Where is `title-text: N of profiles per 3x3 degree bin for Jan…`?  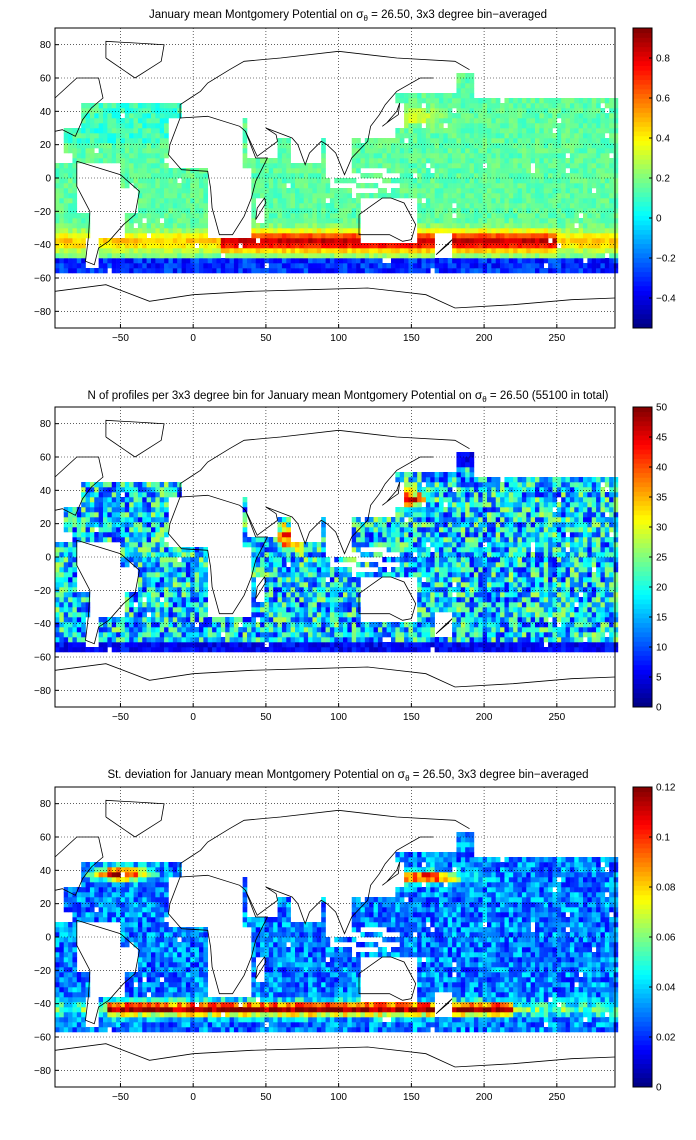 title-text: N of profiles per 3x3 degree bin for Jan… is located at coordinates (280, 396).